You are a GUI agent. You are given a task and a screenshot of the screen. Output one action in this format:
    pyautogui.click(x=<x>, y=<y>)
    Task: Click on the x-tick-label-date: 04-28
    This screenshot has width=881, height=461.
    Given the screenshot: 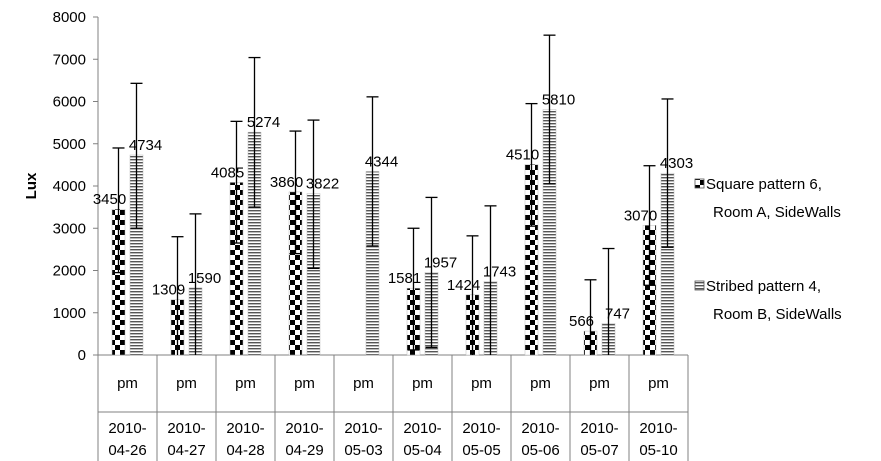 What is the action you would take?
    pyautogui.click(x=245, y=450)
    